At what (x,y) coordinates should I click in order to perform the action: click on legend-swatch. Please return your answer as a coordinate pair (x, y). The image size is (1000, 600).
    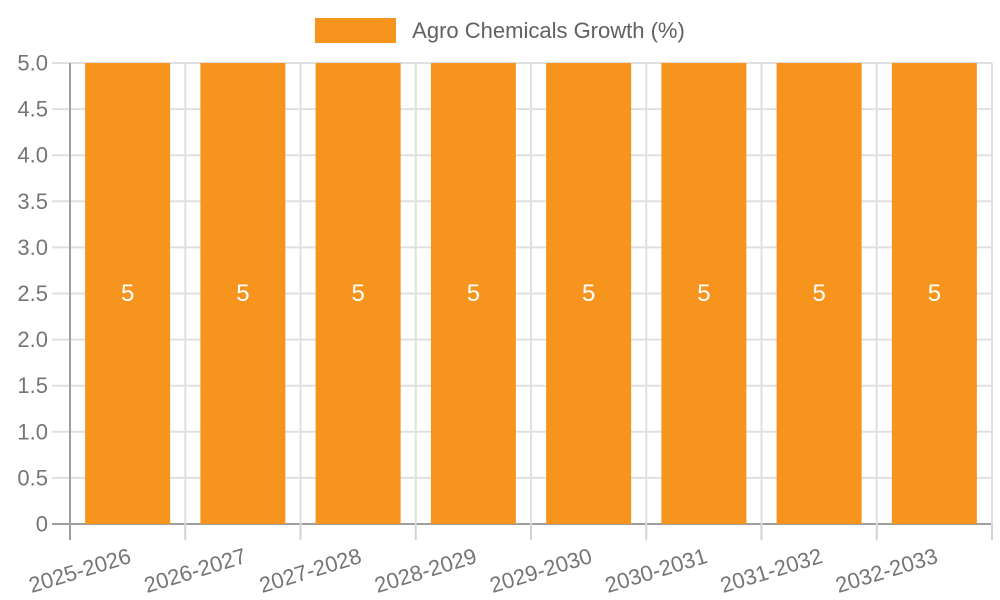
    Looking at the image, I should click on (356, 30).